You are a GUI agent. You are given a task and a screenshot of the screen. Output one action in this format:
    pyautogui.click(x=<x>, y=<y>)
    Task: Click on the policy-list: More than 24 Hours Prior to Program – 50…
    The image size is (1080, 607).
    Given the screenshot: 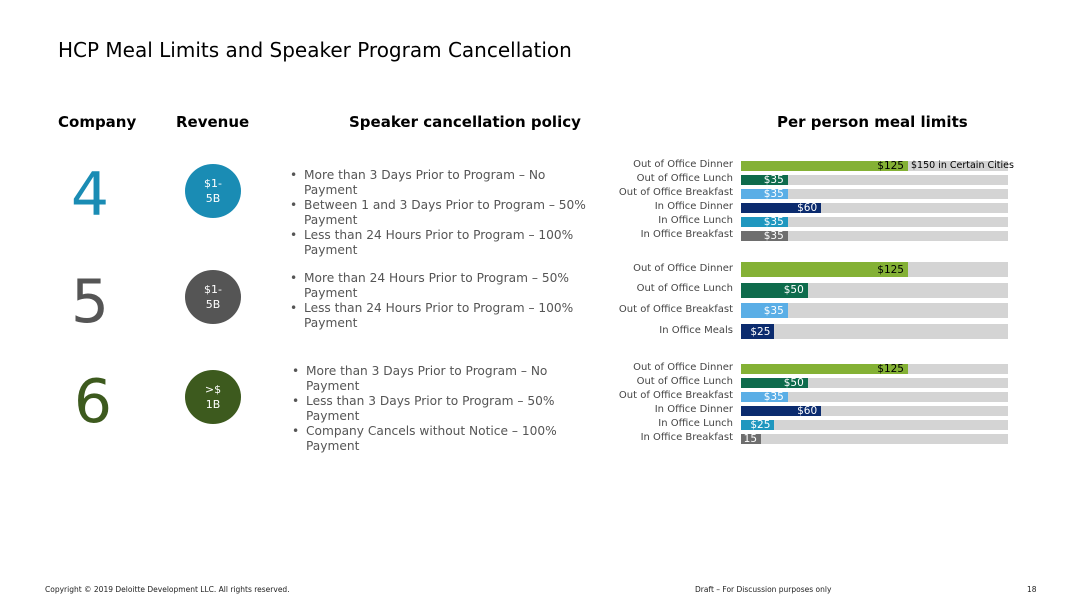 What is the action you would take?
    pyautogui.click(x=437, y=301)
    